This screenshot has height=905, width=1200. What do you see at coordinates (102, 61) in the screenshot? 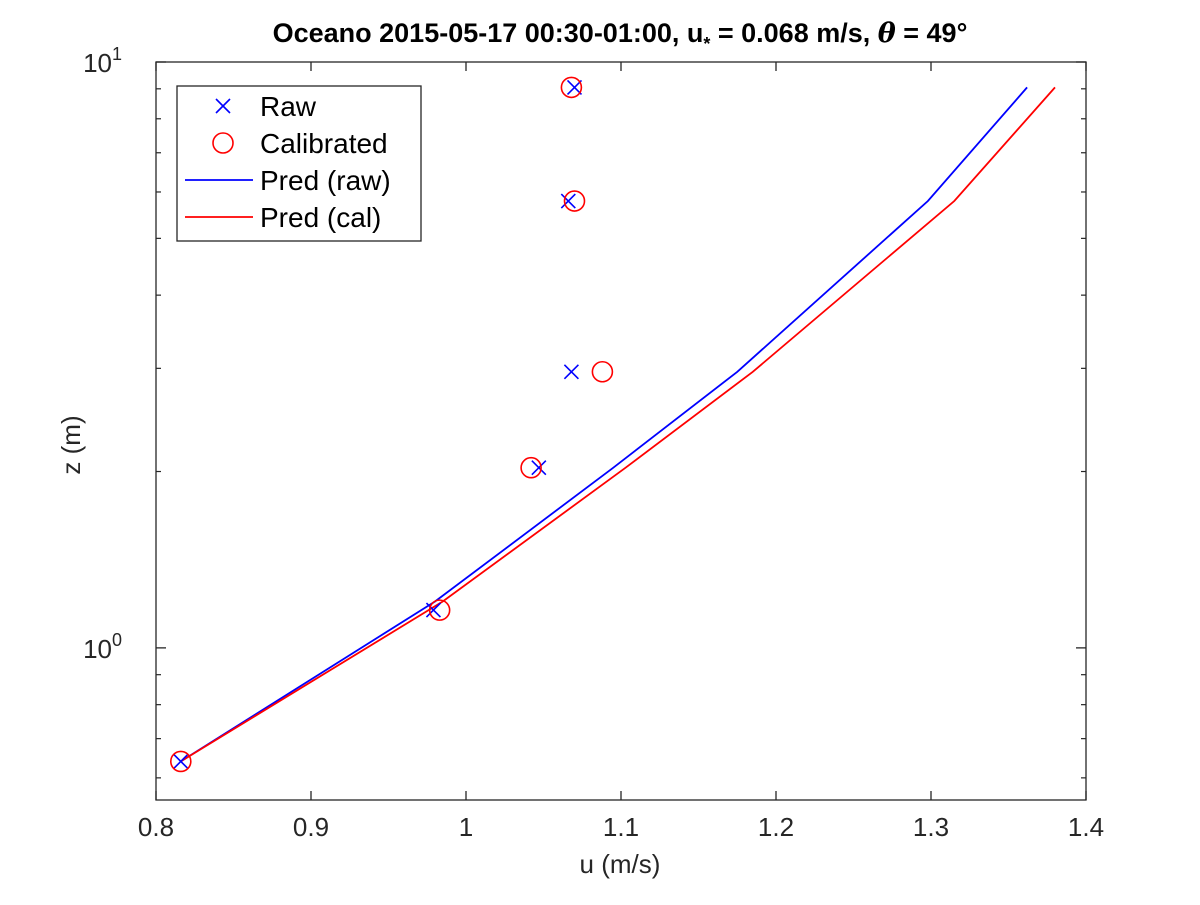
I see `y-tick-label: 10¹` at bounding box center [102, 61].